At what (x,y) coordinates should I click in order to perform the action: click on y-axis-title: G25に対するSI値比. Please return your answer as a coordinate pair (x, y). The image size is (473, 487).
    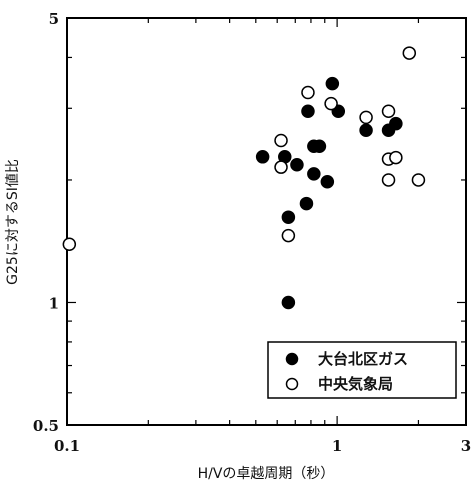
    Looking at the image, I should click on (13, 222).